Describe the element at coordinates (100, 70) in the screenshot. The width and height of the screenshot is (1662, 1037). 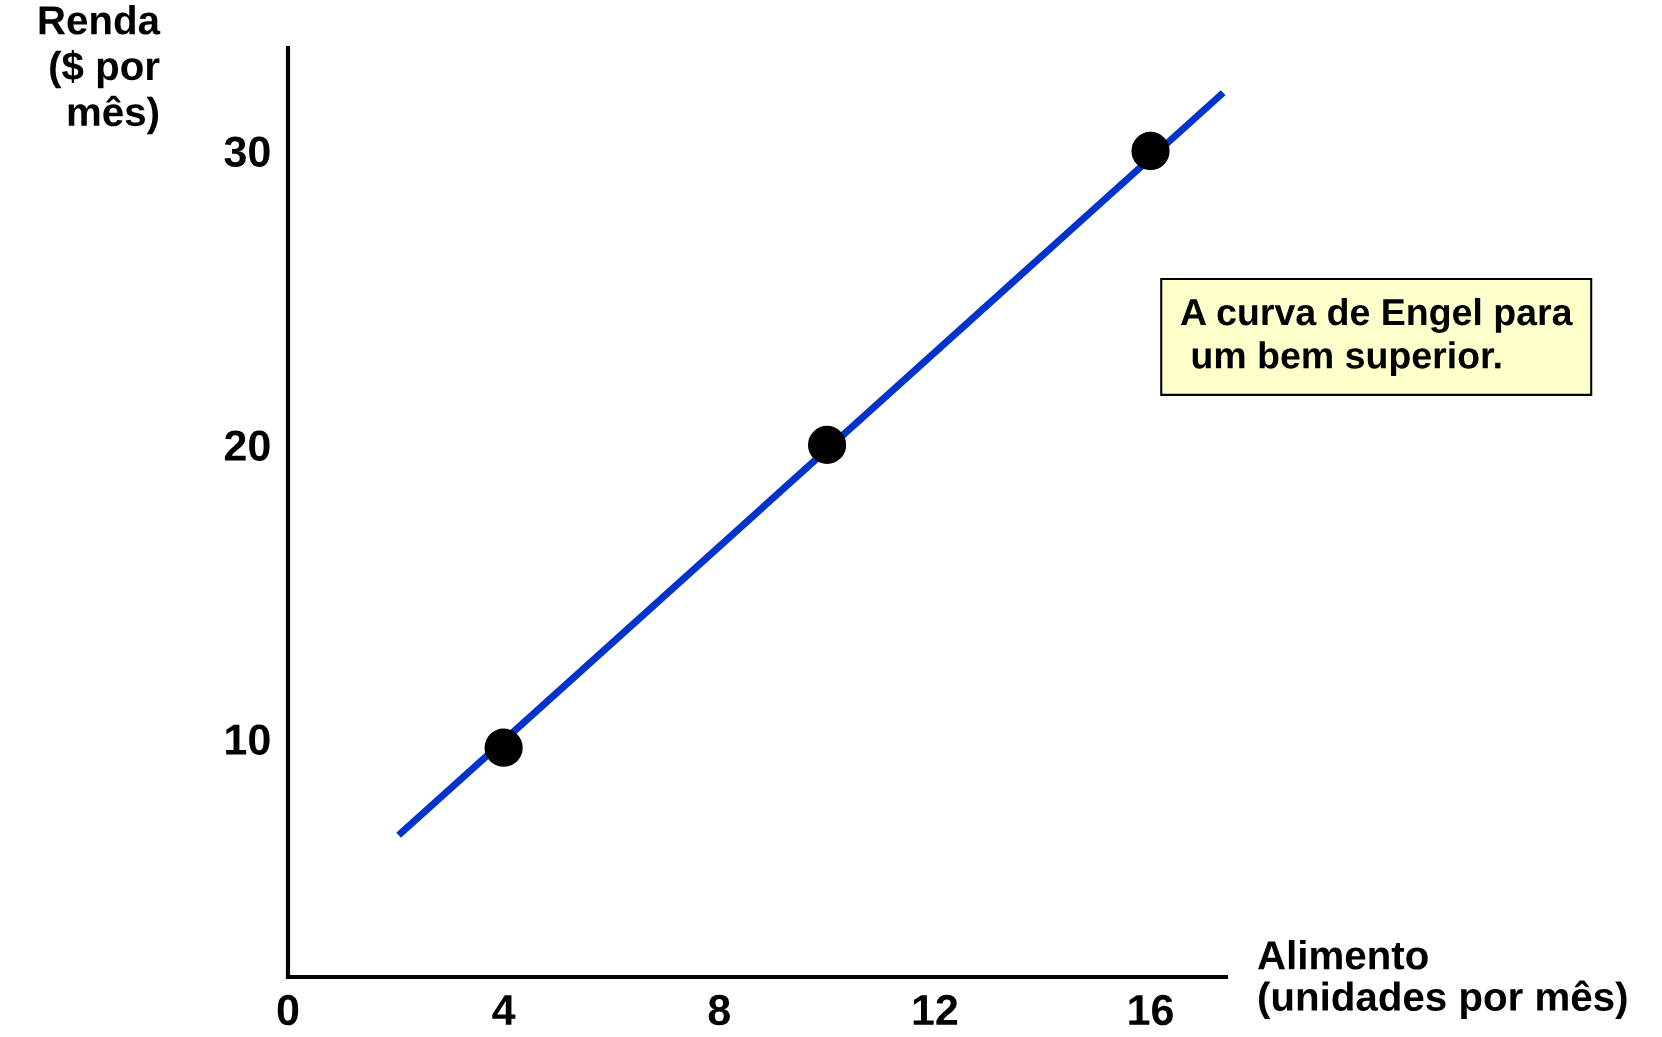
I see `y-axis-title: Renda ($ por mês)` at that location.